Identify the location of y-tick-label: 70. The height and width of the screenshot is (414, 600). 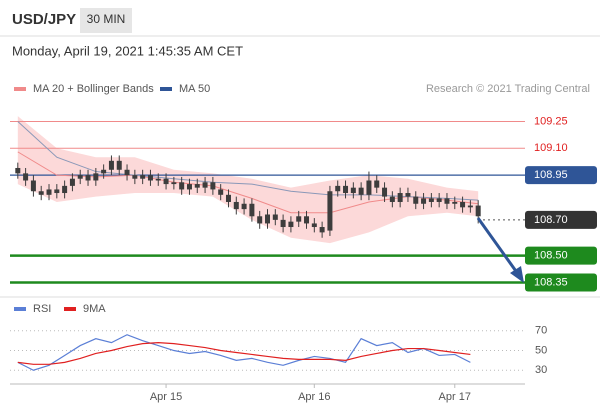
(541, 331).